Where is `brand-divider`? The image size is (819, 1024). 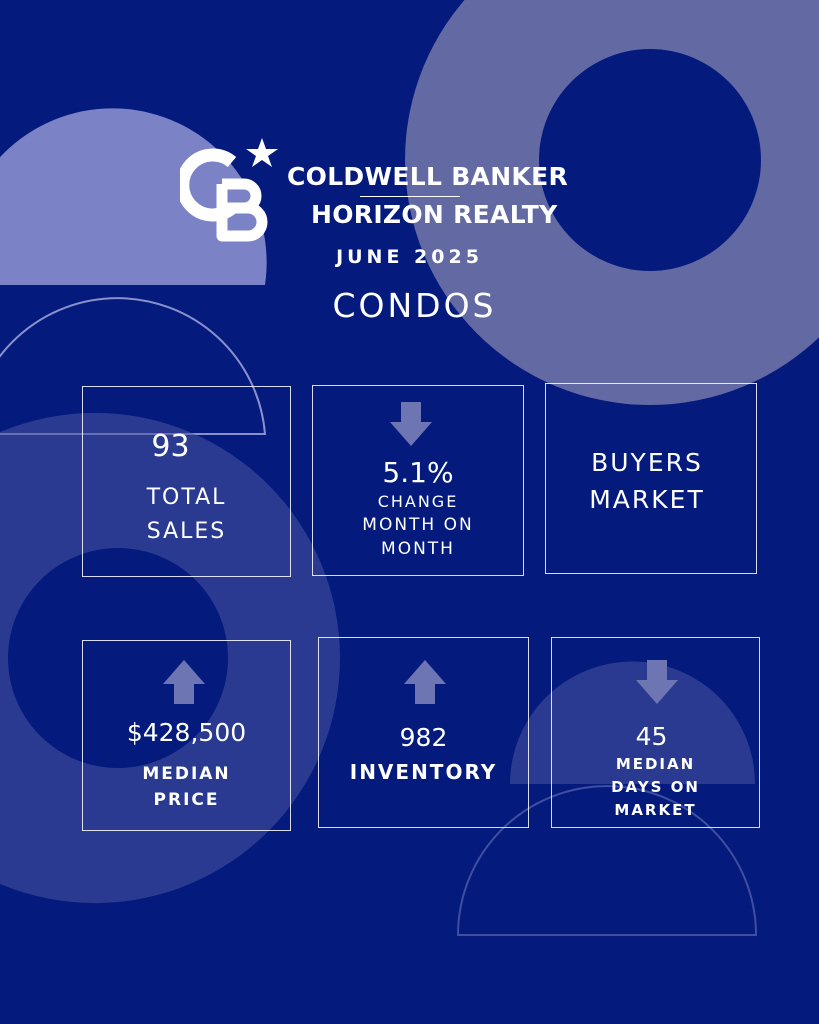
brand-divider is located at coordinates (410, 196).